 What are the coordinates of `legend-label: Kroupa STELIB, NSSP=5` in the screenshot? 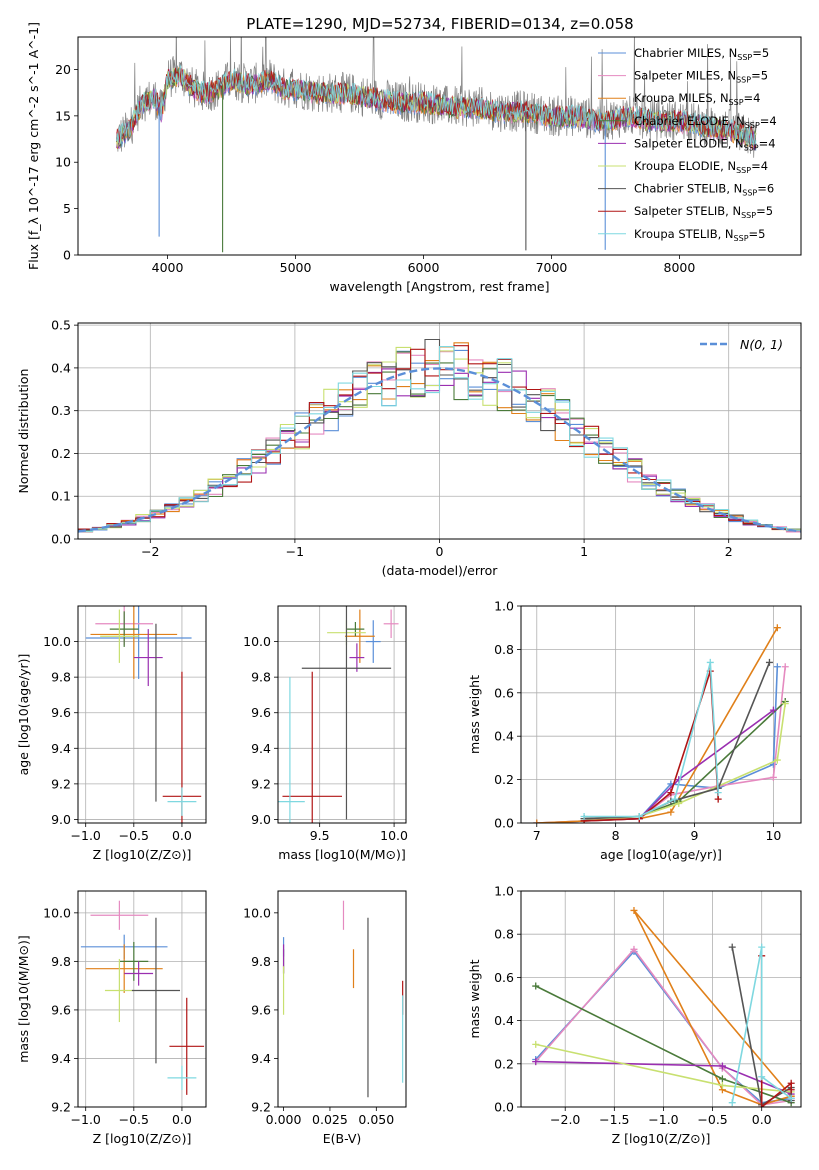 It's located at (699, 235).